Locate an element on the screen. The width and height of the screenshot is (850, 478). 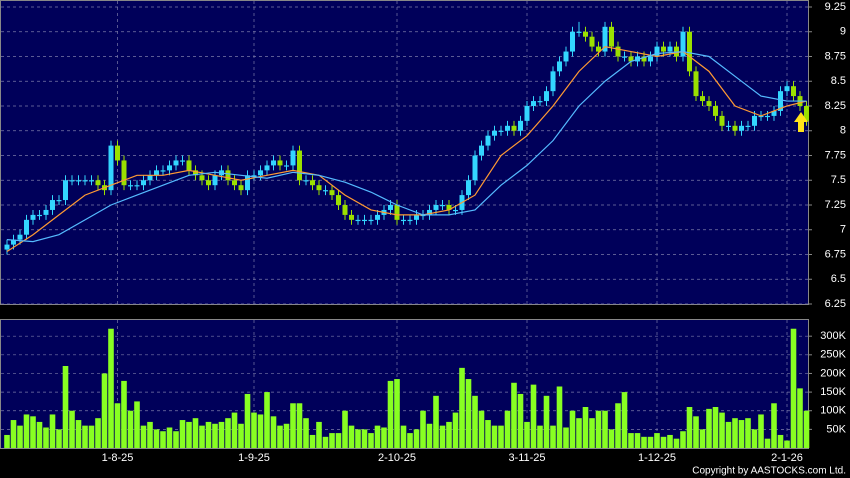
y-tick-label: 250K is located at coordinates (833, 355).